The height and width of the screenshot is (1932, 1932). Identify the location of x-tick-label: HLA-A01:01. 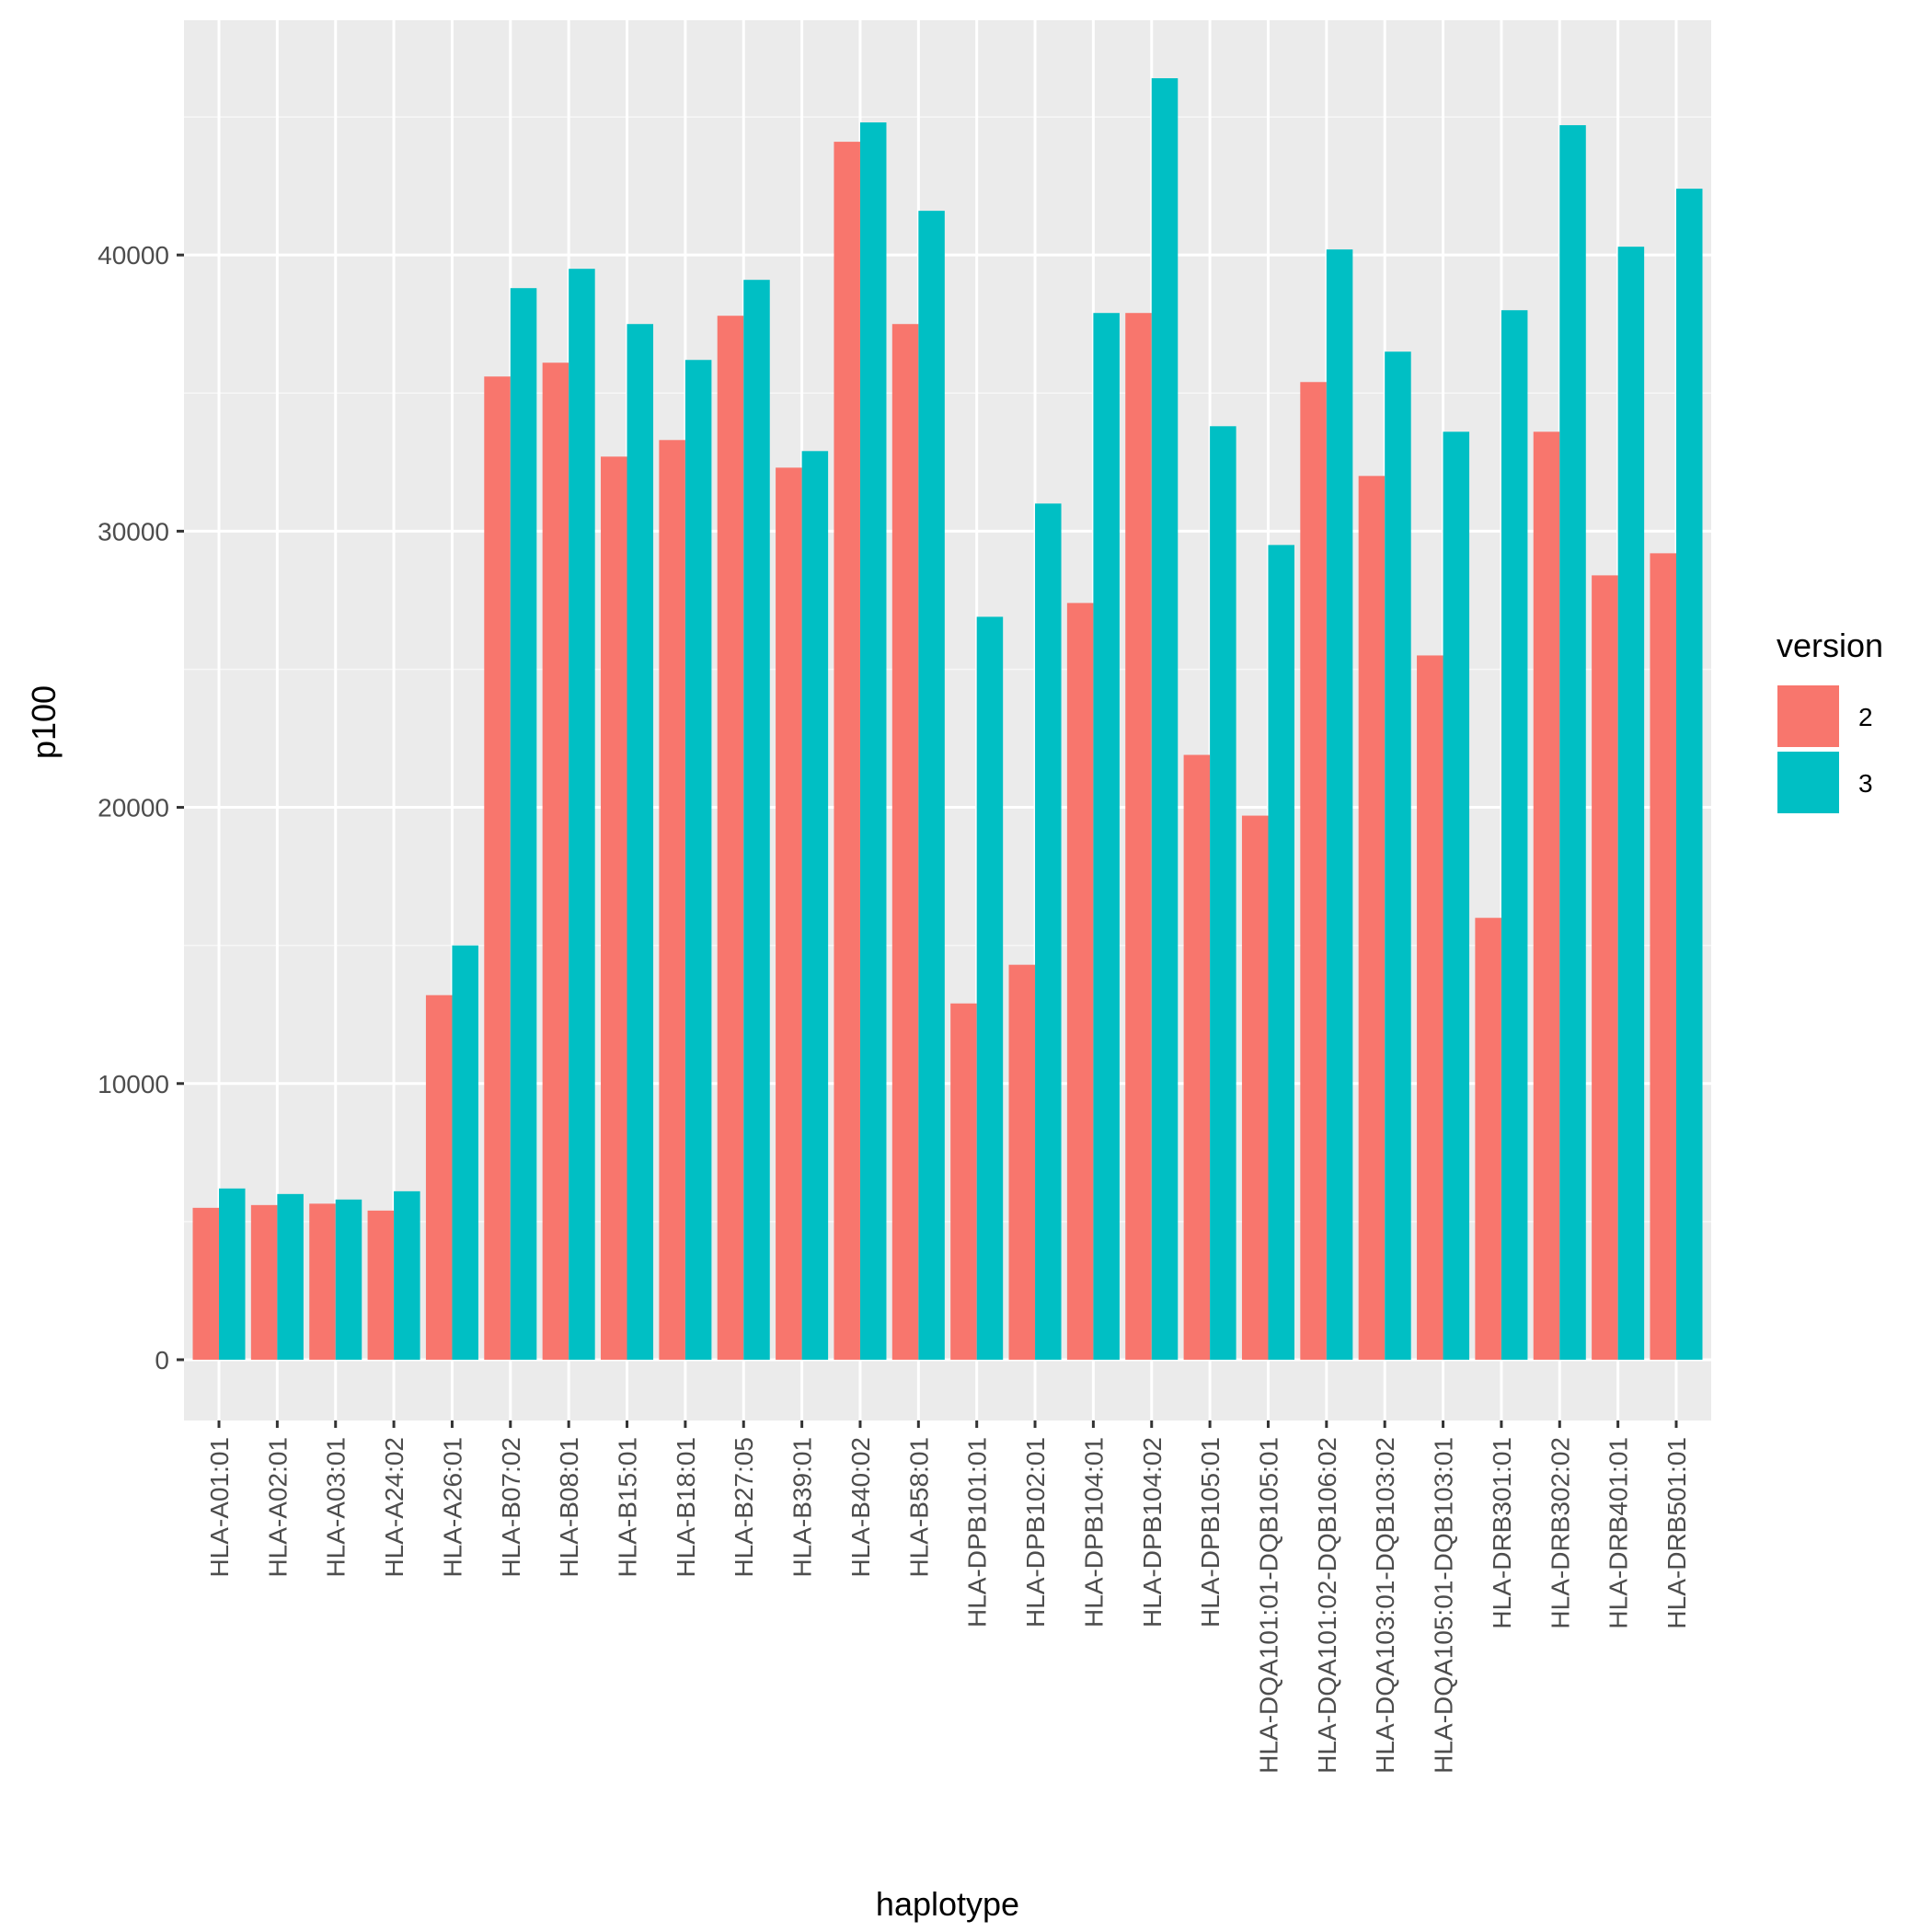
(219, 1507).